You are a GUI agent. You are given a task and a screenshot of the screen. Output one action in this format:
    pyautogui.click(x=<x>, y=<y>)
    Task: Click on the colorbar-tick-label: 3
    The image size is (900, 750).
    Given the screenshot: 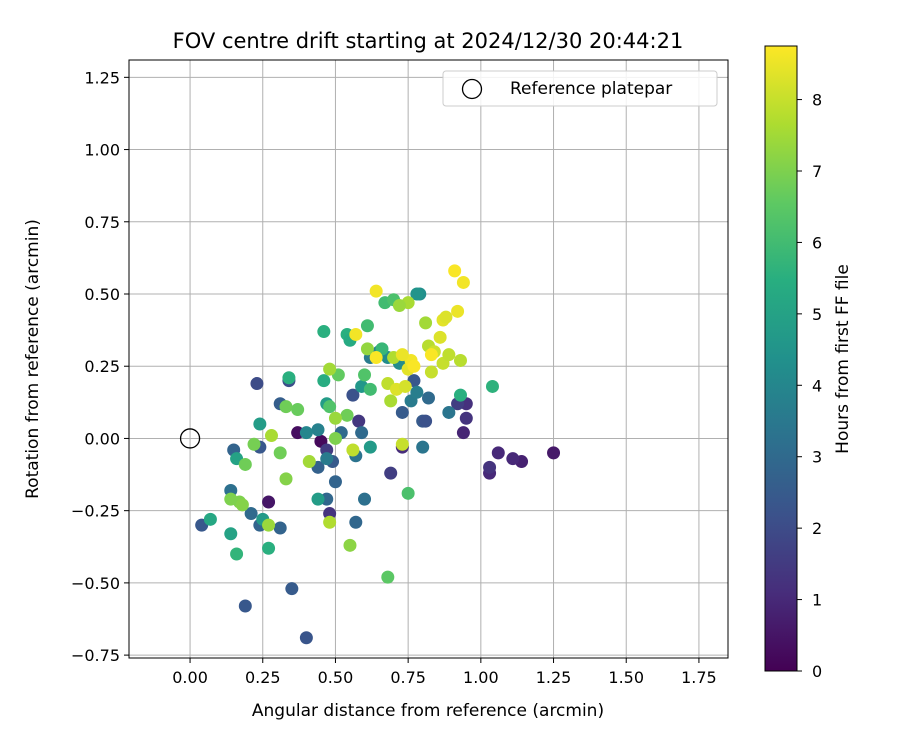 What is the action you would take?
    pyautogui.click(x=817, y=457)
    